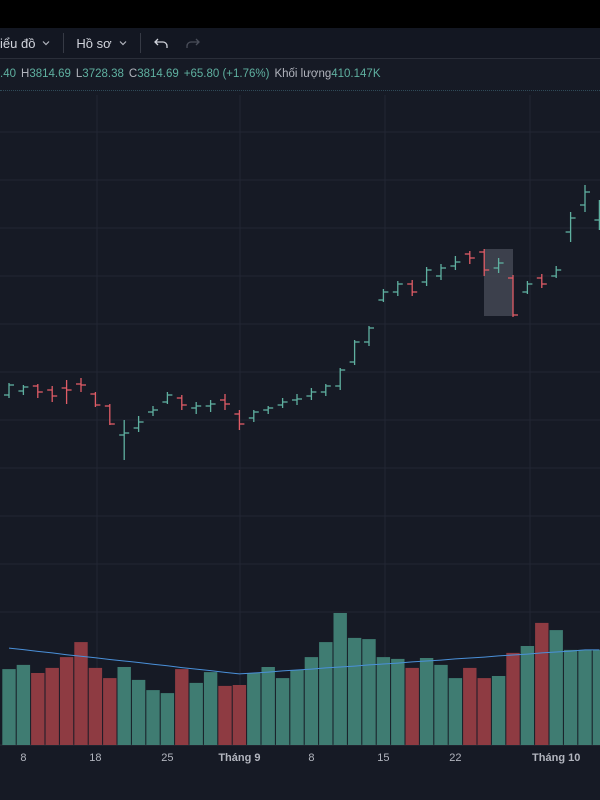 The width and height of the screenshot is (600, 800). I want to click on legend-close-label: C, so click(133, 74).